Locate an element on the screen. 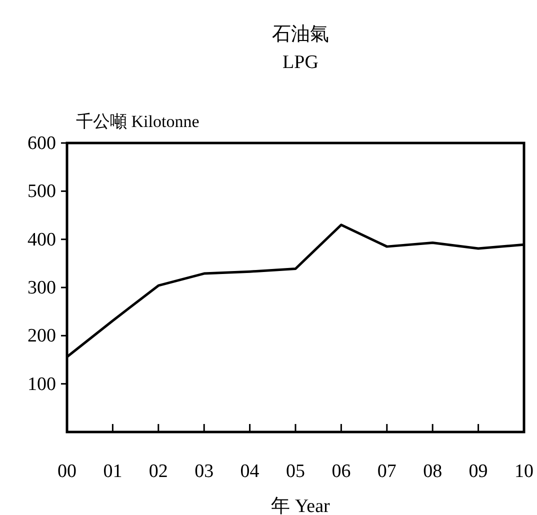  x-tick-label: 09 is located at coordinates (478, 471).